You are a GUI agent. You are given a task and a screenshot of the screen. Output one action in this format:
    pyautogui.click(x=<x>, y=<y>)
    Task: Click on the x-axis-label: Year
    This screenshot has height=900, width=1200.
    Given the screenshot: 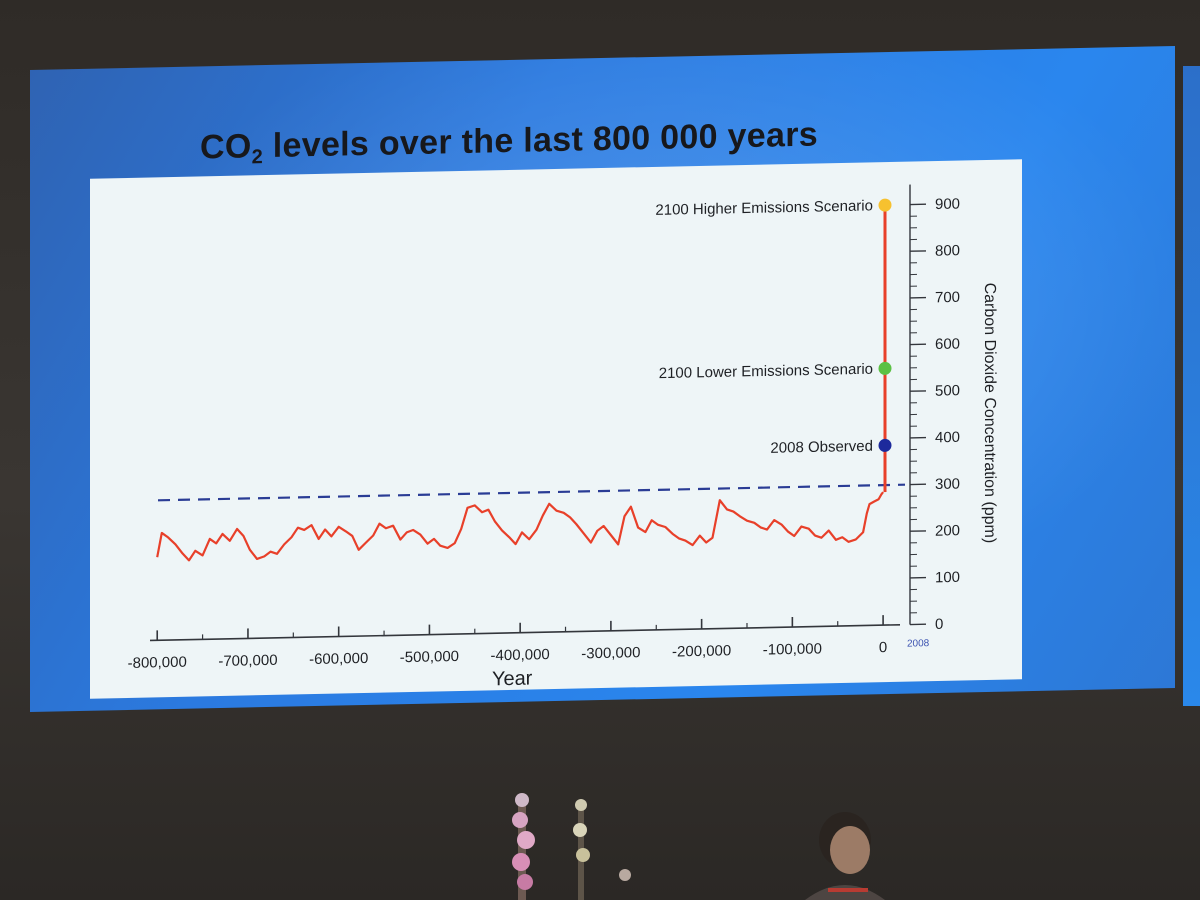 What is the action you would take?
    pyautogui.click(x=512, y=678)
    